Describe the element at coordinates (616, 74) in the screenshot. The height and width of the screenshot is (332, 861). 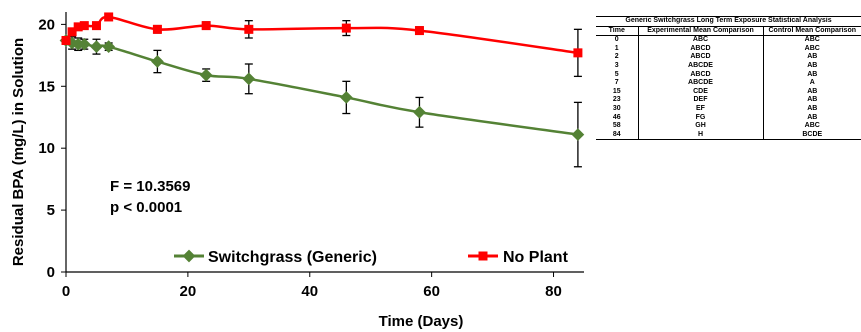
I see `table-cell-time: 5` at that location.